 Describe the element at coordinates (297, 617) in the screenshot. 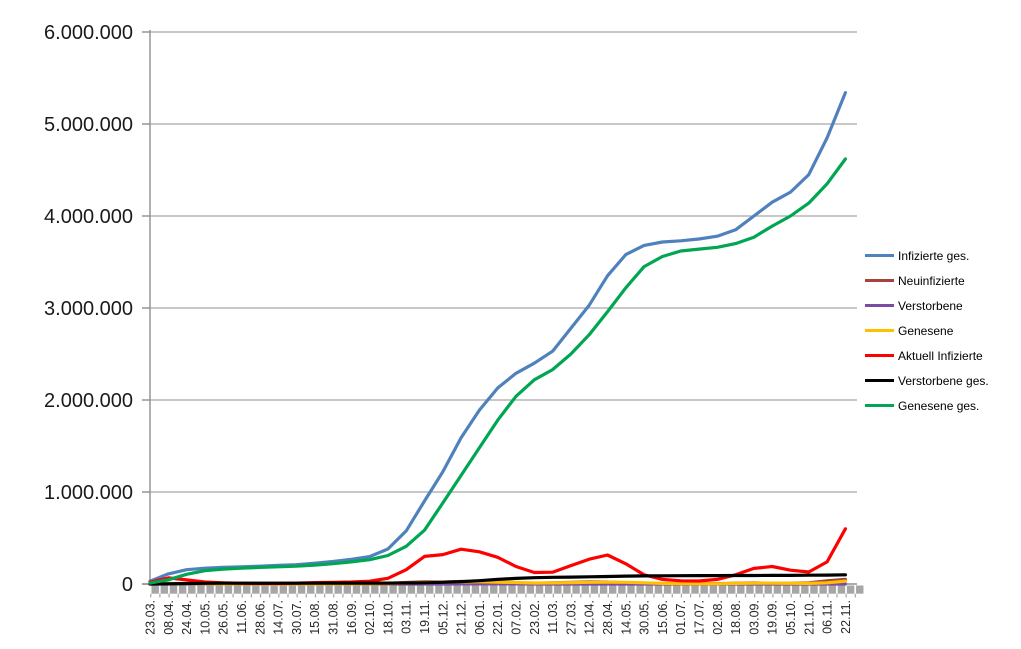

I see `x-axis-label: 30.07.` at that location.